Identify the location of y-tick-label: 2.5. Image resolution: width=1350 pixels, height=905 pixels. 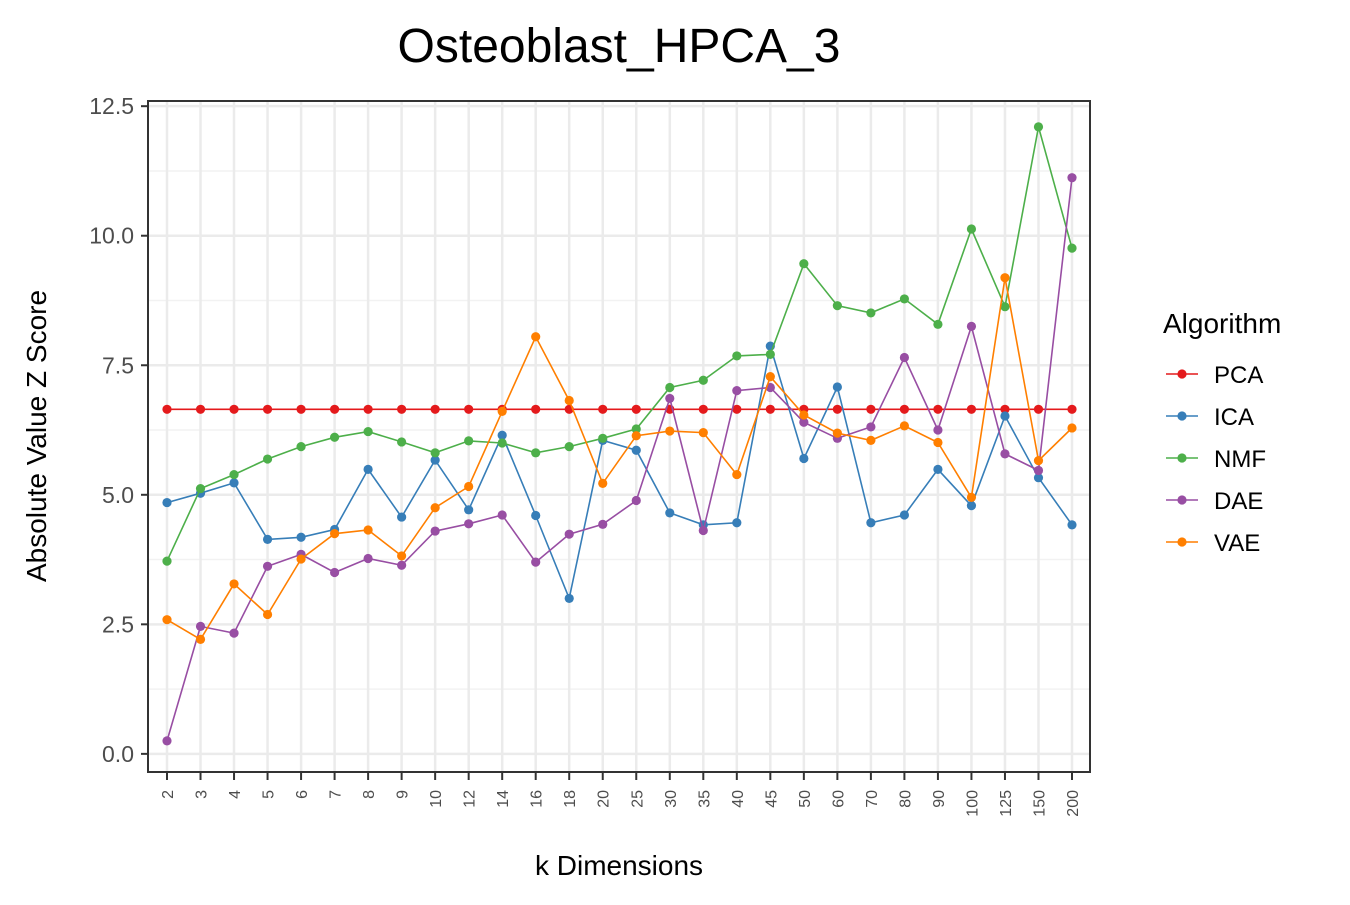
(118, 624).